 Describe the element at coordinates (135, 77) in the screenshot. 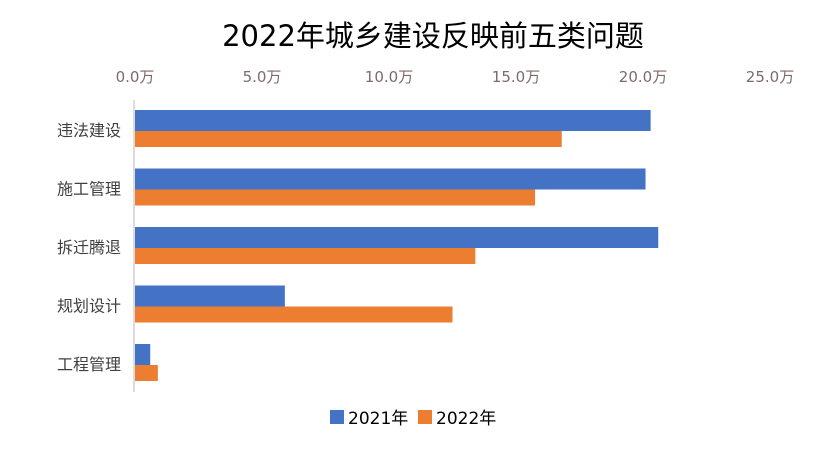

I see `x-tick-label: 0.0万` at that location.